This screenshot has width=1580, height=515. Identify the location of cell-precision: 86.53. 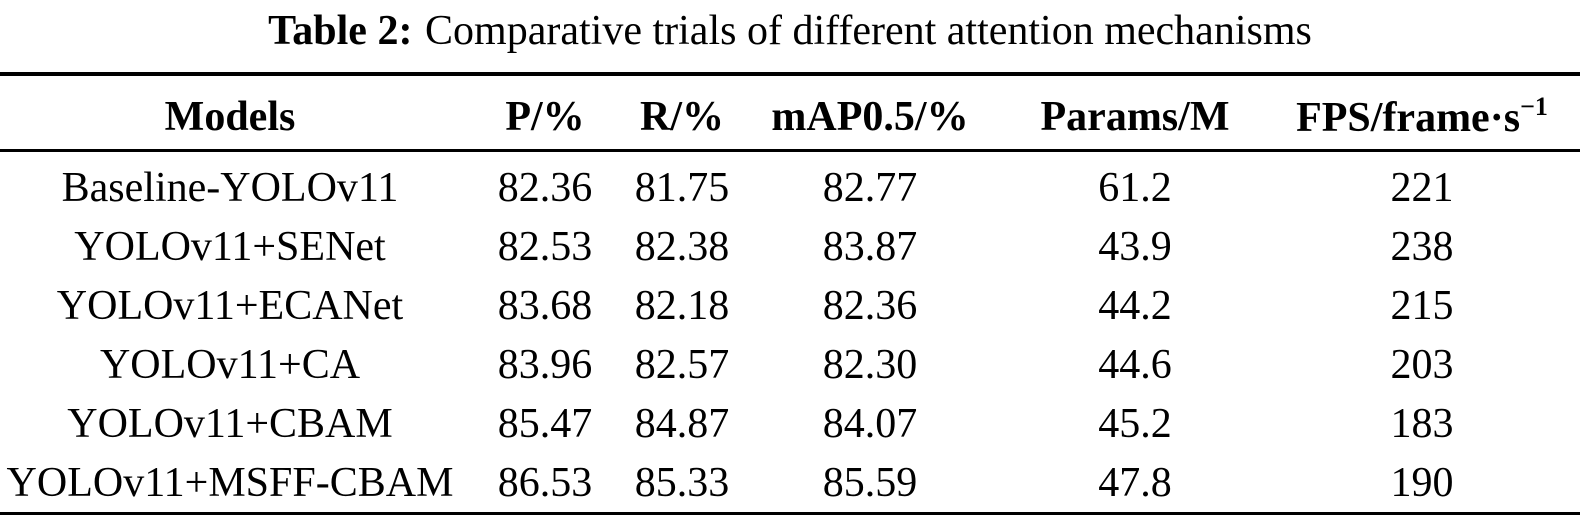
(545, 482).